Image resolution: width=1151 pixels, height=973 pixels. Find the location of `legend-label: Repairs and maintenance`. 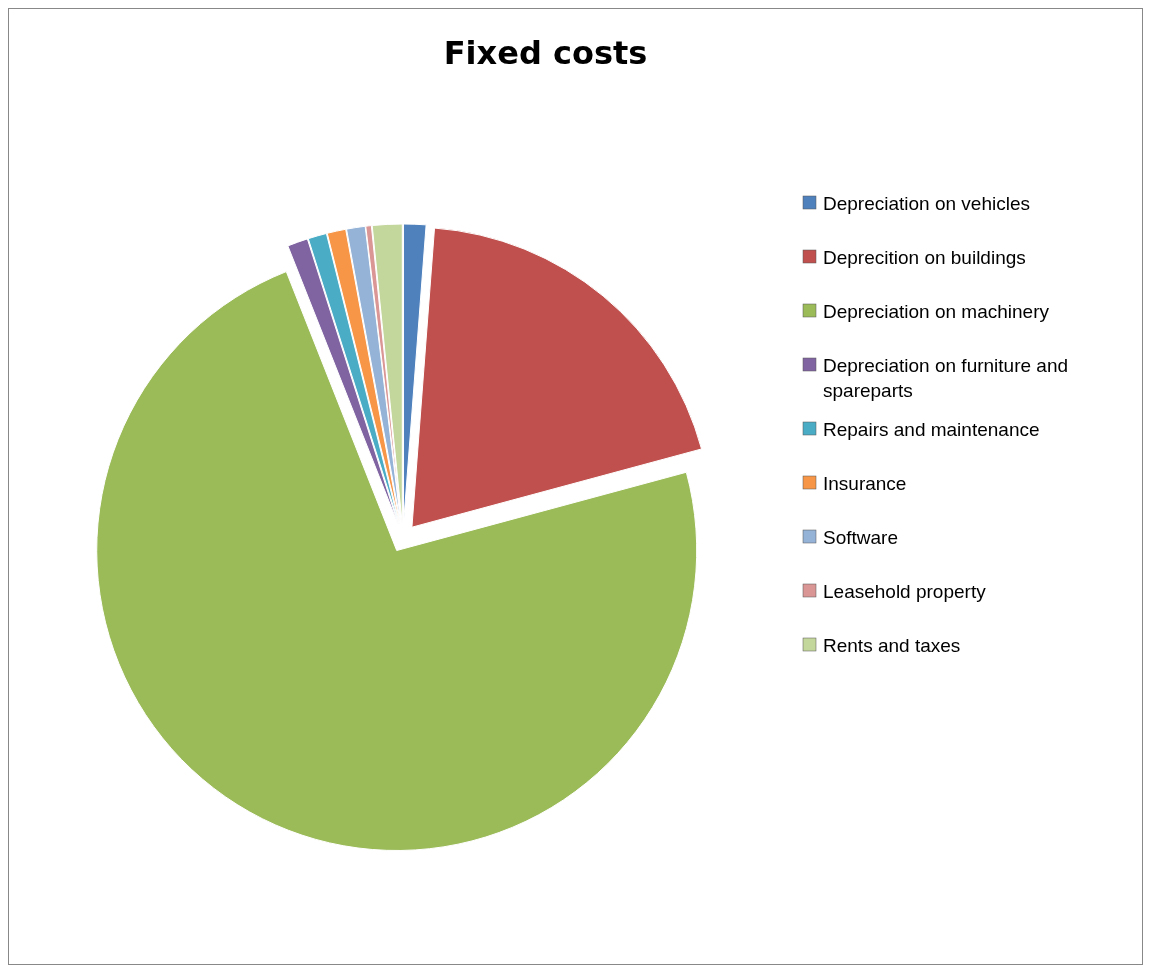

legend-label: Repairs and maintenance is located at coordinates (931, 429).